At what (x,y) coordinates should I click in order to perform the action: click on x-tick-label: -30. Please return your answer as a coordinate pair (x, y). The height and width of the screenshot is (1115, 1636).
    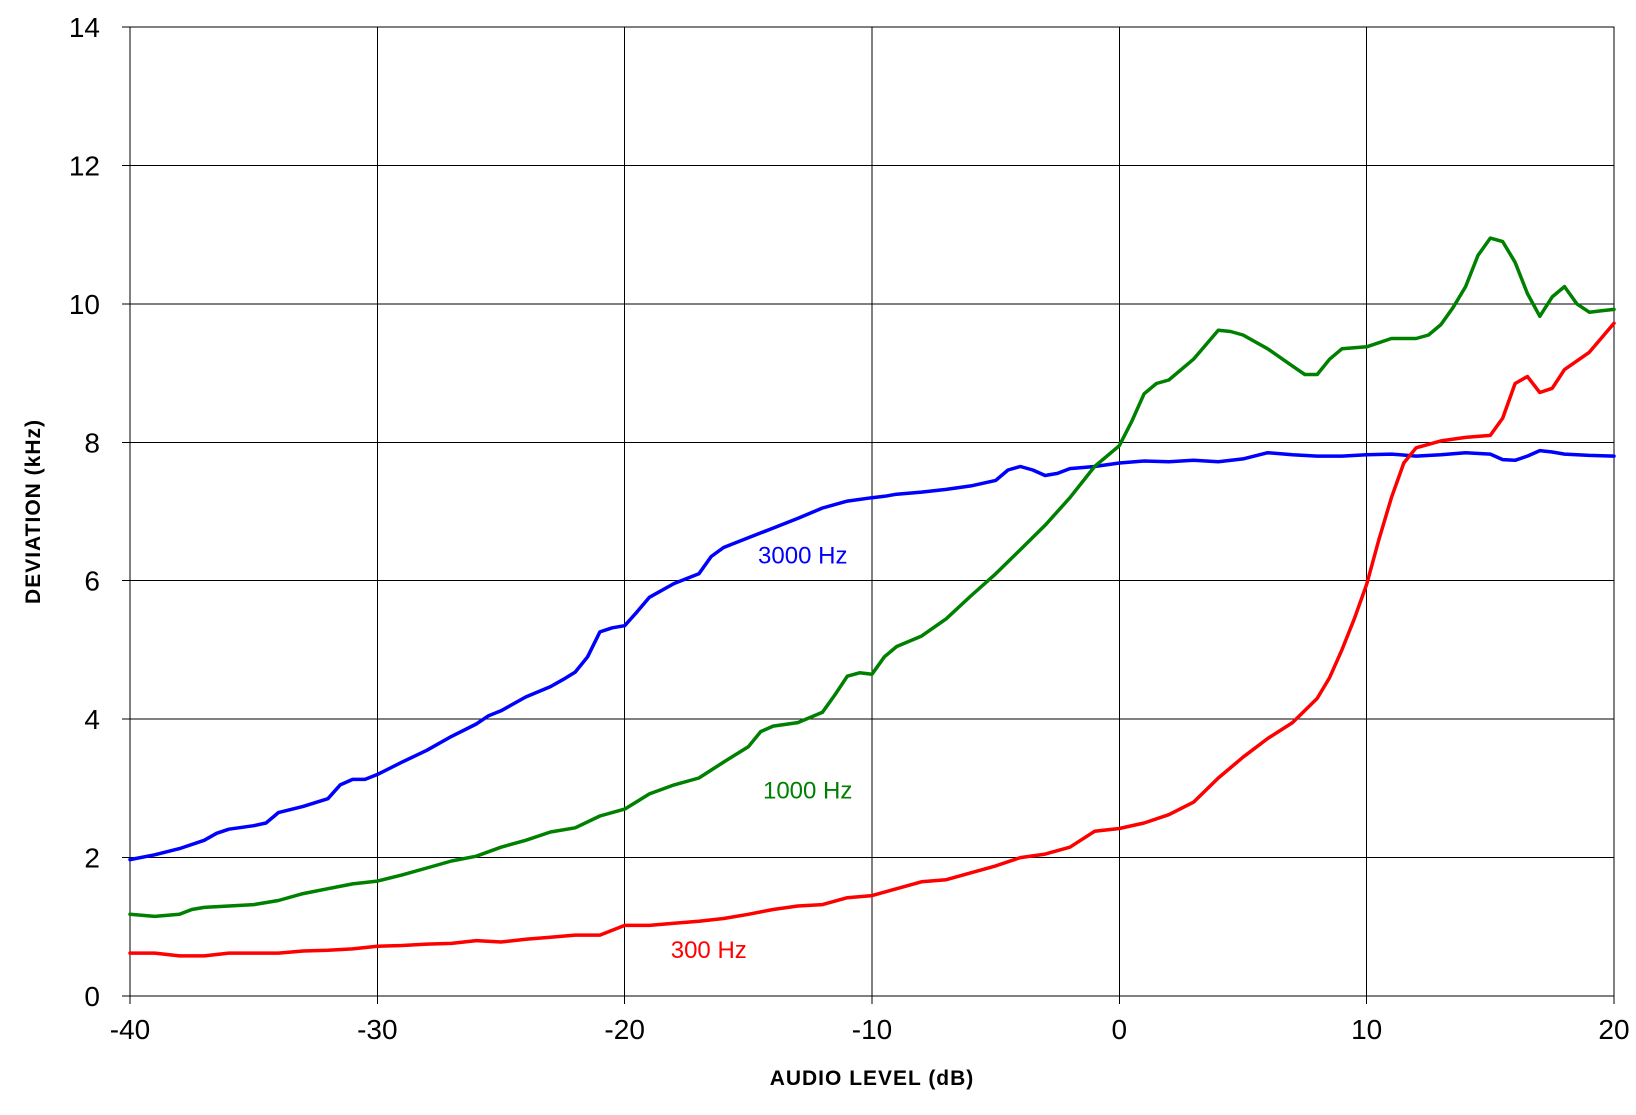
    Looking at the image, I should click on (377, 1029).